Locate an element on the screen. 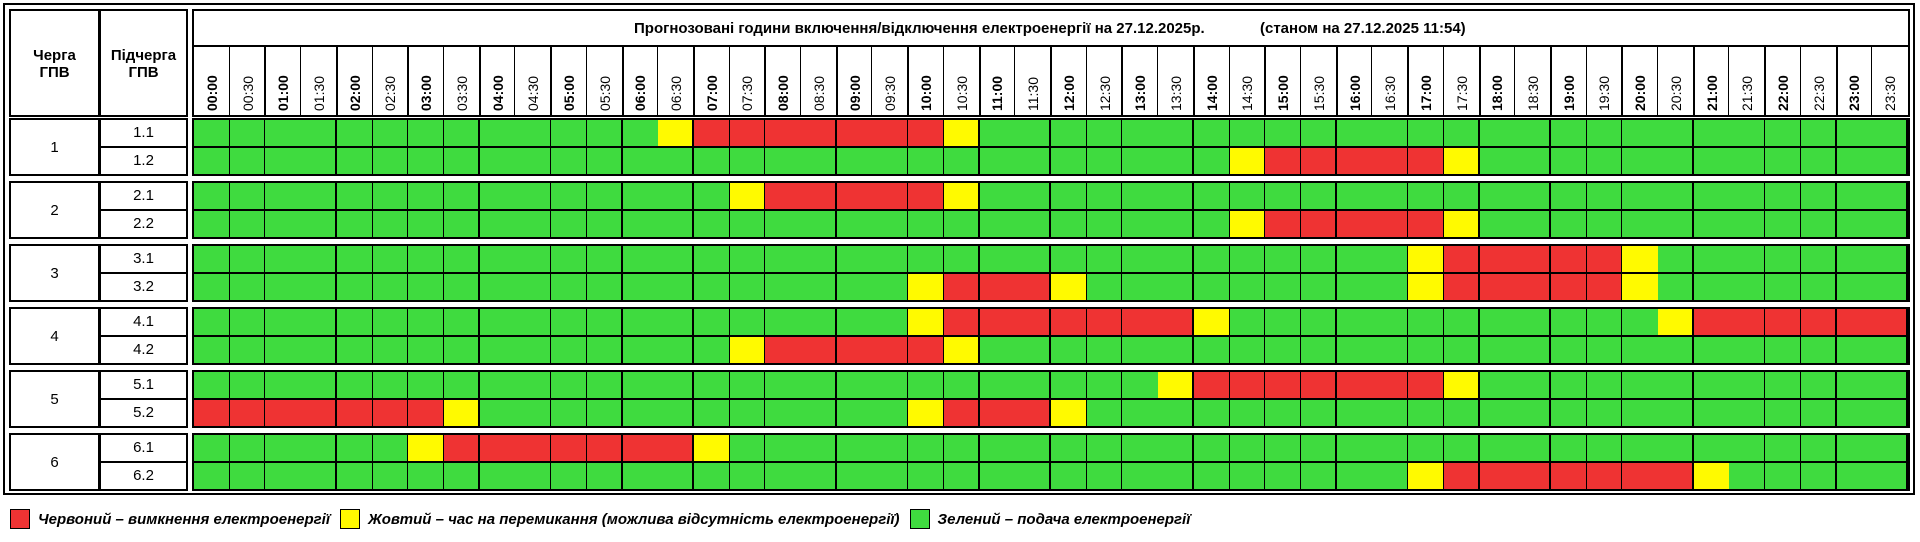  time-label: 06:00 is located at coordinates (640, 93).